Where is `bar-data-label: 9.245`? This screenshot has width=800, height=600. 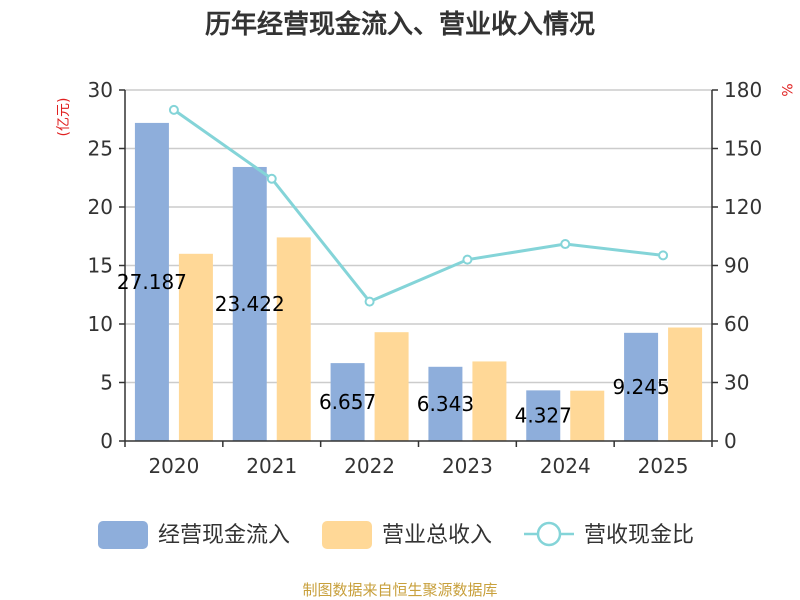
bar-data-label: 9.245 is located at coordinates (640, 387).